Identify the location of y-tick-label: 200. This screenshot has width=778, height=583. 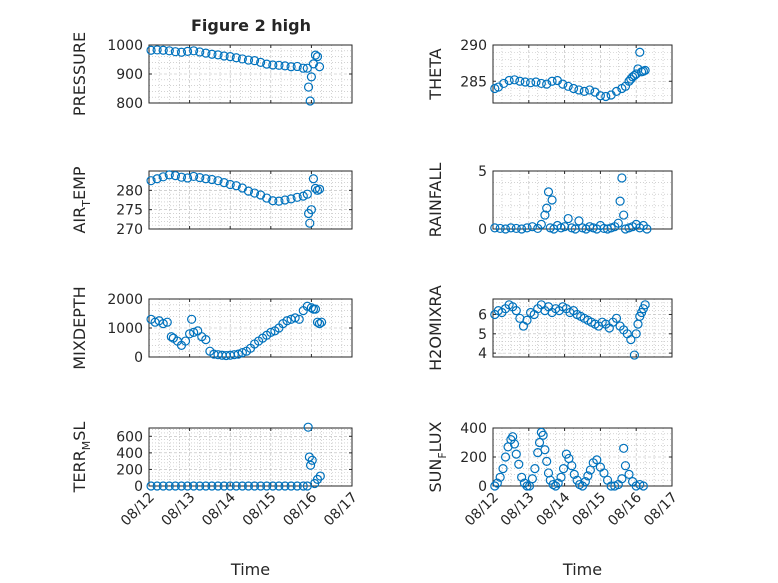
(473, 458).